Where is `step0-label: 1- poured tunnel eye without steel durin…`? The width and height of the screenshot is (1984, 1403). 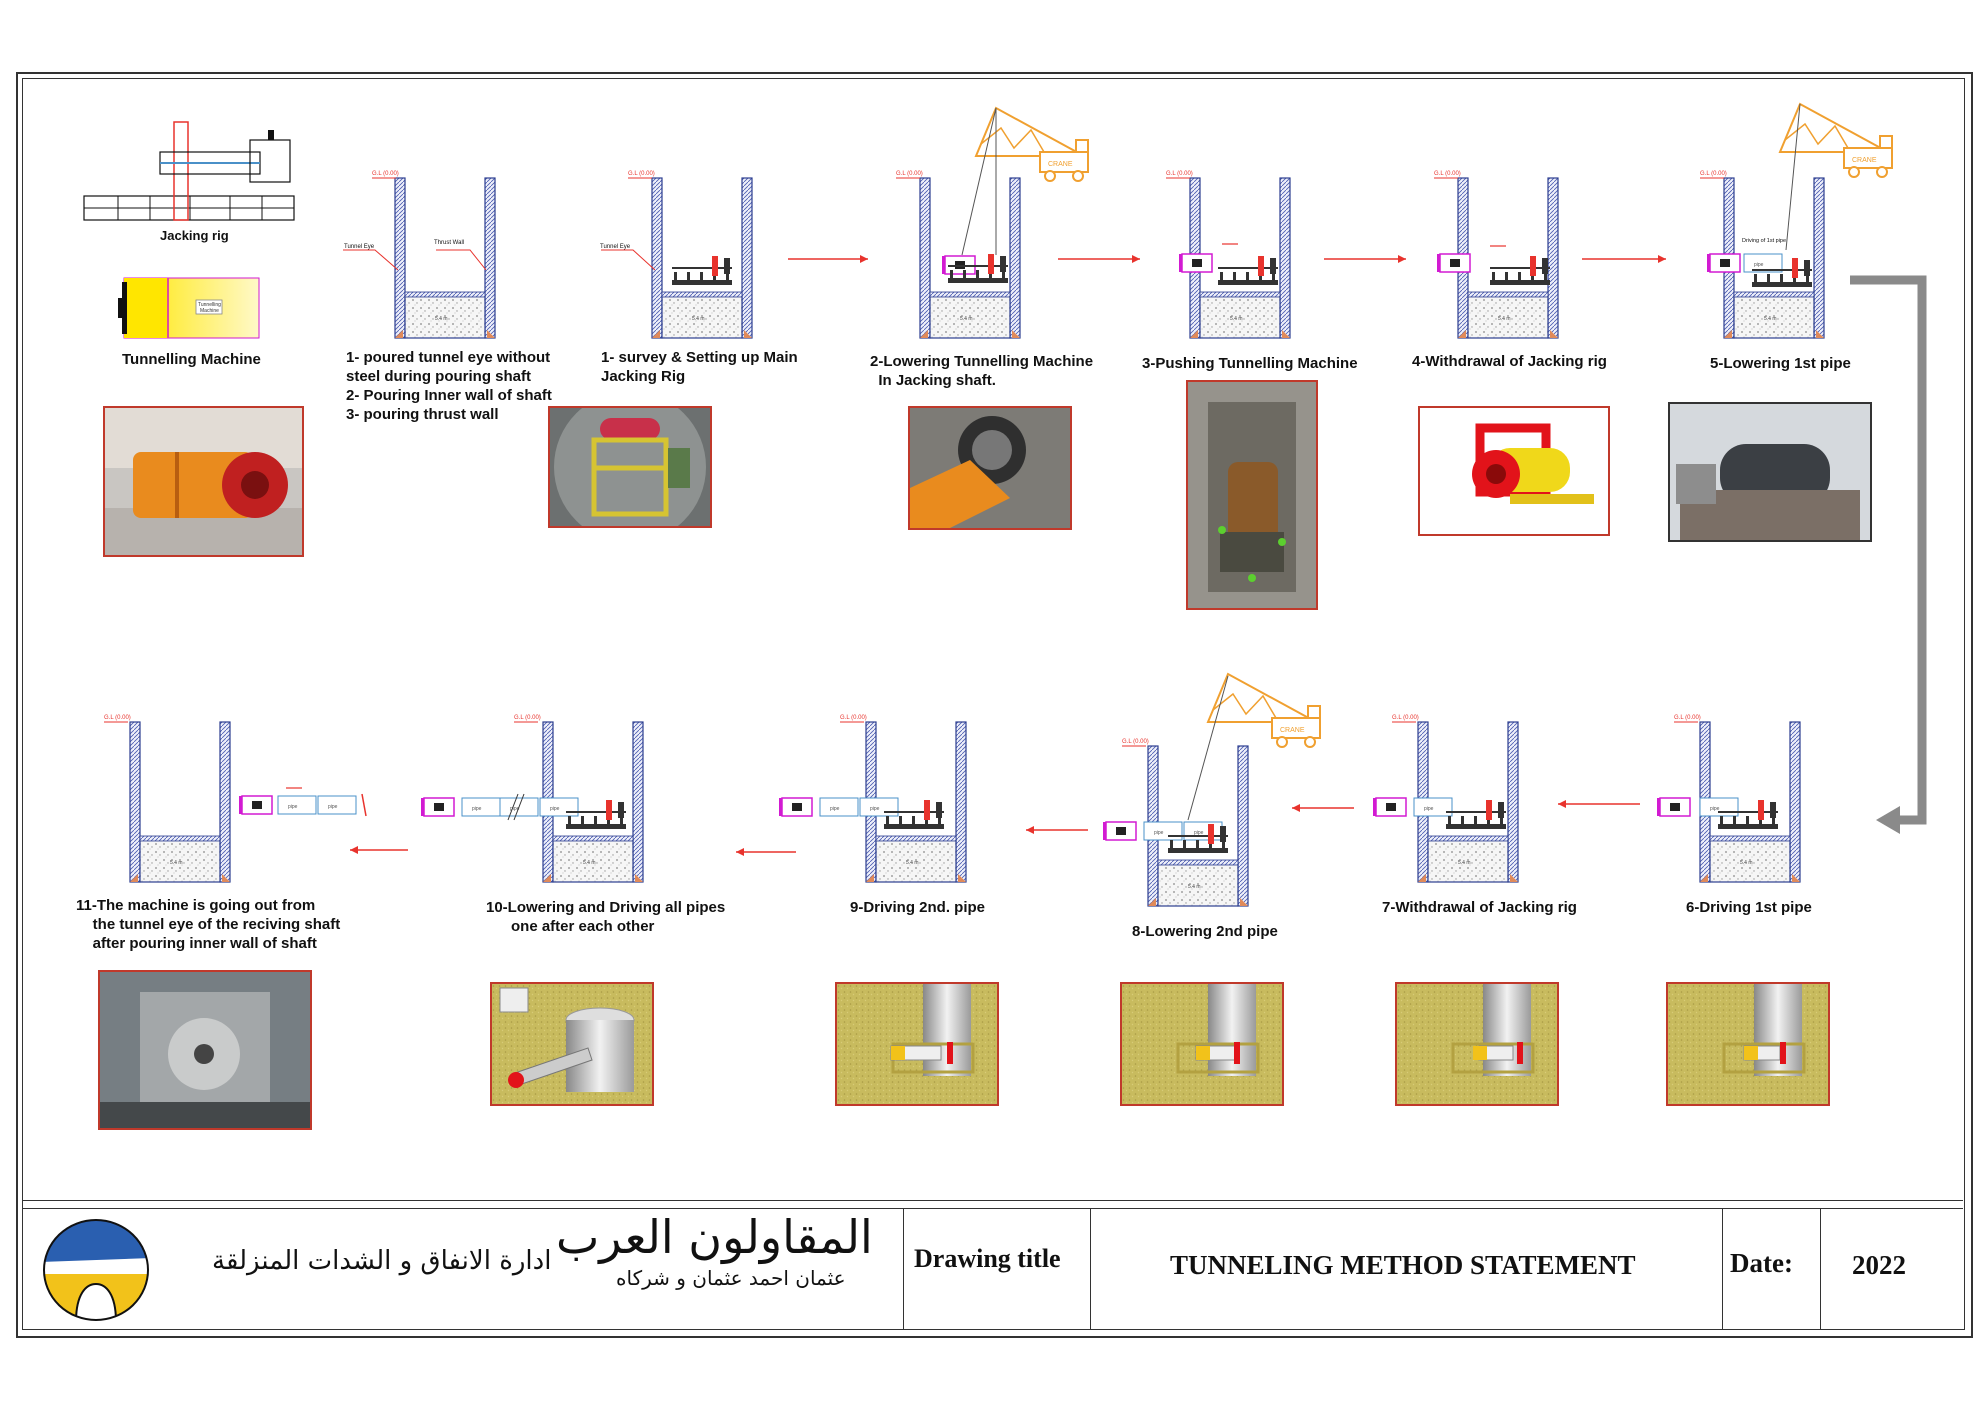
step0-label: 1- poured tunnel eye without steel durin… is located at coordinates (449, 386).